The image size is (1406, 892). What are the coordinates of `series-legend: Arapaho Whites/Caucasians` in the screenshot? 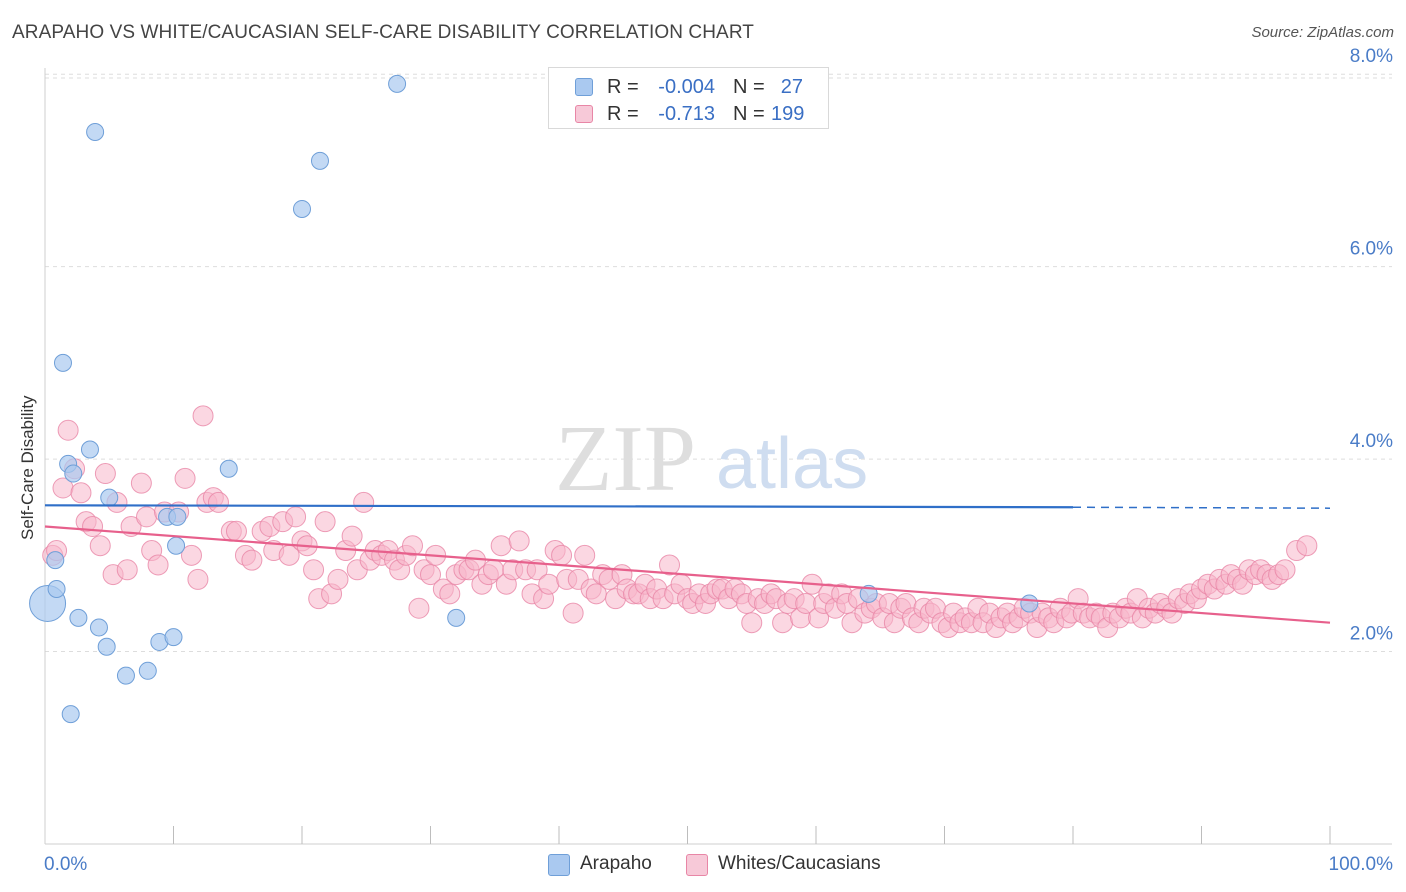 It's located at (703, 865).